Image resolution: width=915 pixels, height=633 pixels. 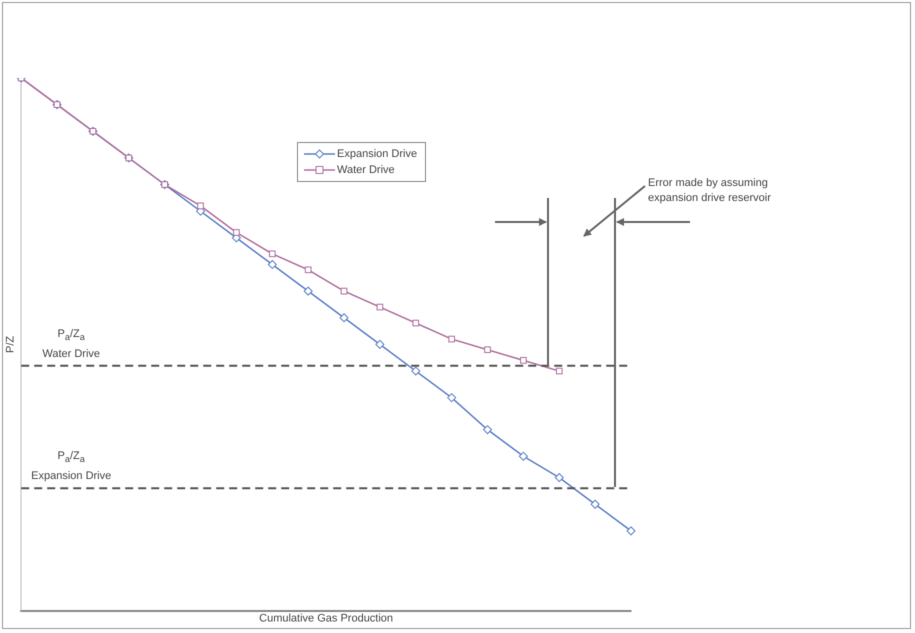 What do you see at coordinates (71, 344) in the screenshot?
I see `ref-line-label: P$_{a}$/Z$_{a}$ Water Drive` at bounding box center [71, 344].